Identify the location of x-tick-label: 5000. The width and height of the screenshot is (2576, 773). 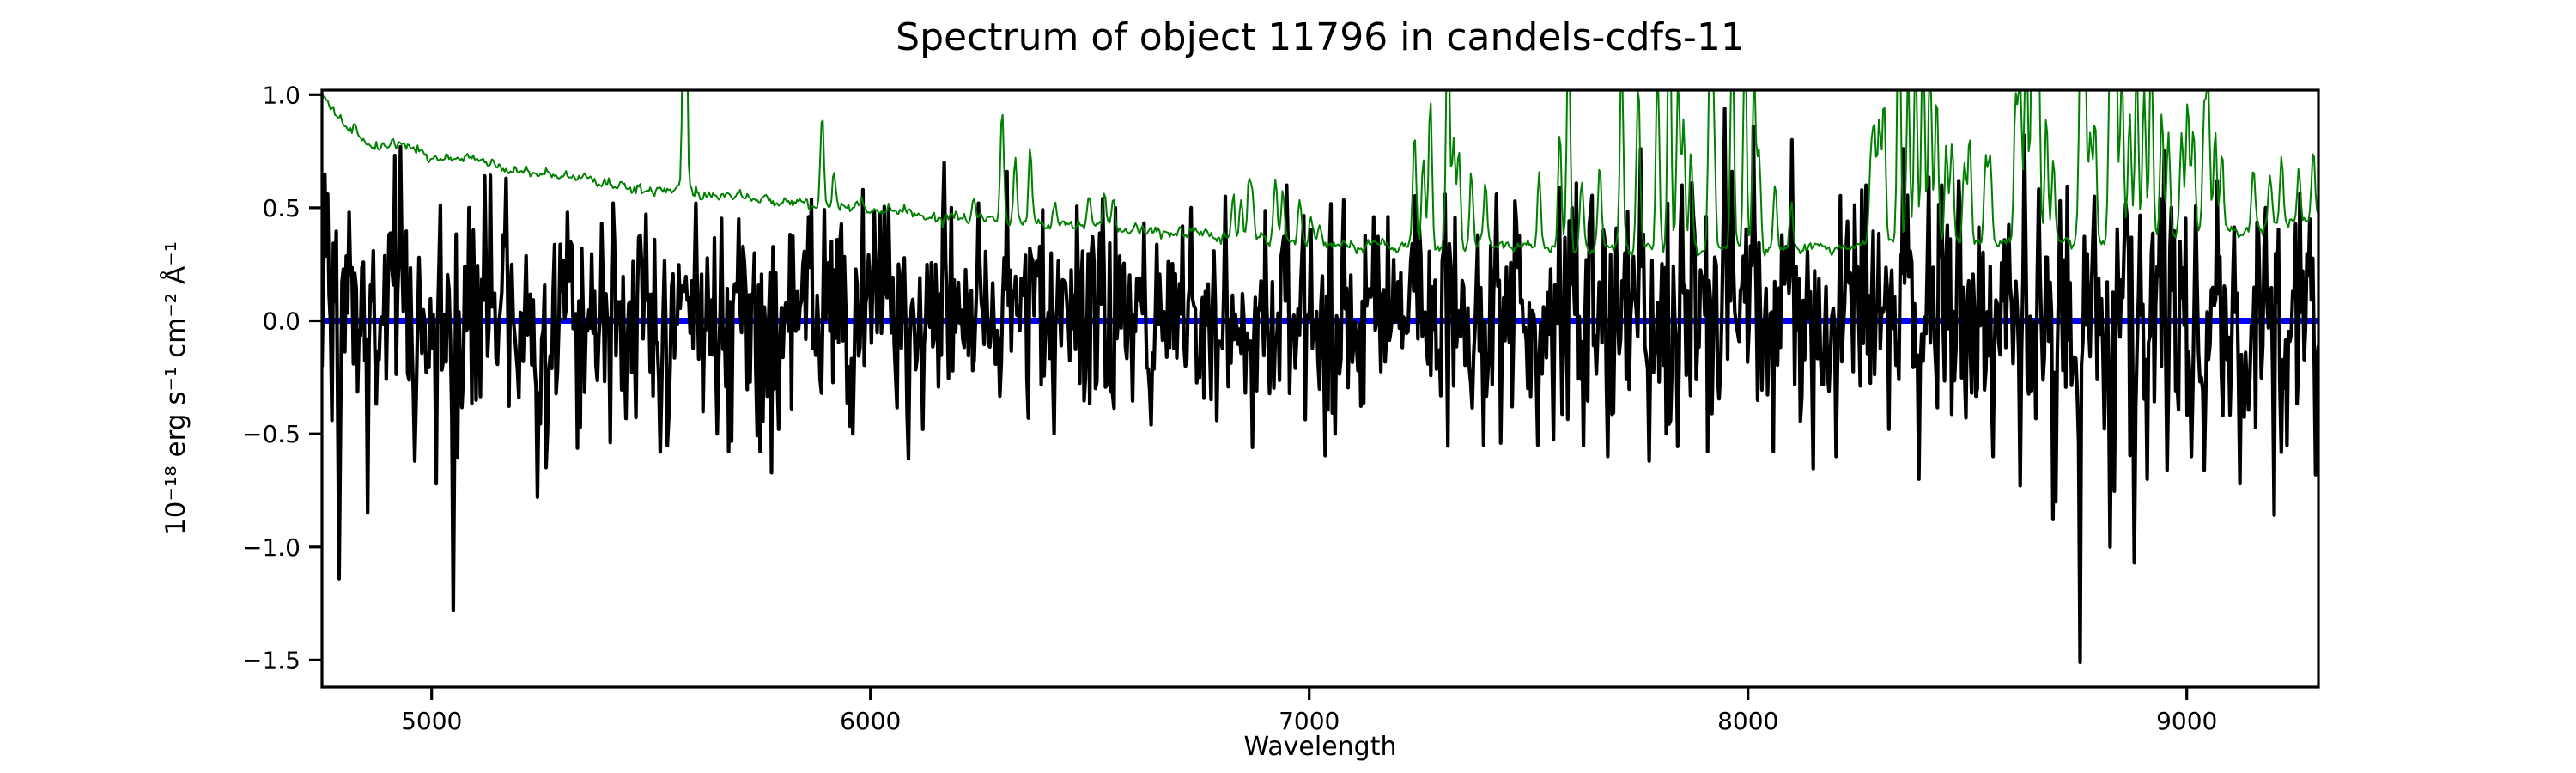
(431, 721).